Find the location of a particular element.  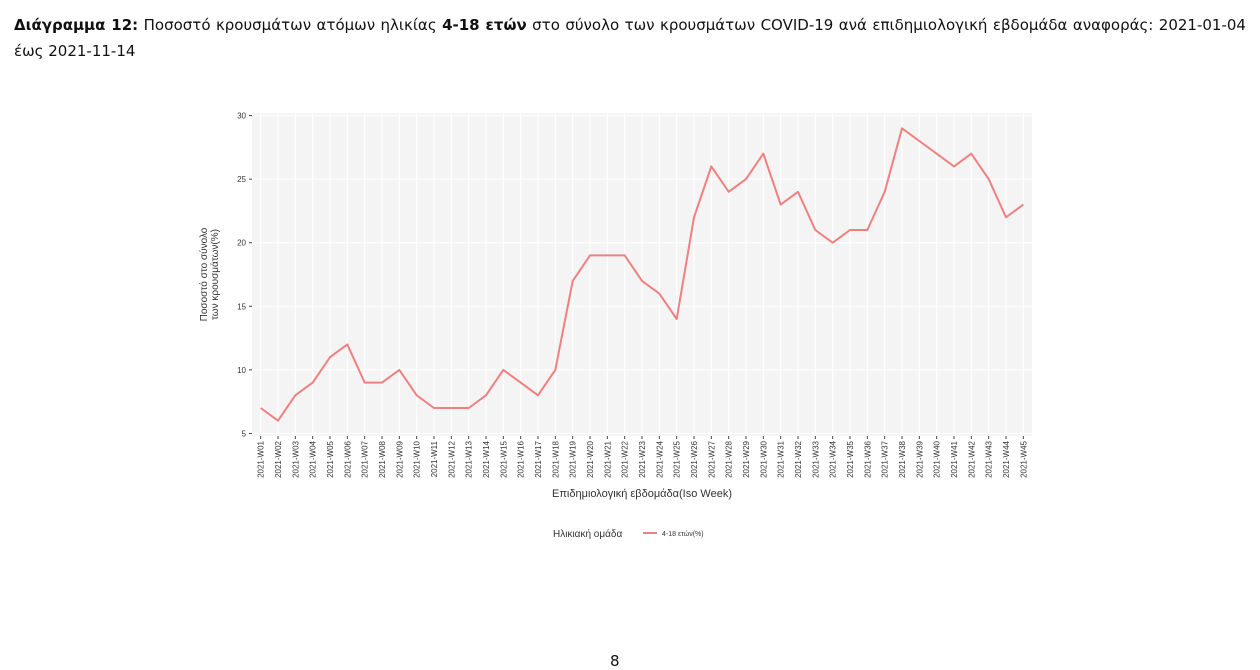

y-tick-label: 15 is located at coordinates (241, 306).